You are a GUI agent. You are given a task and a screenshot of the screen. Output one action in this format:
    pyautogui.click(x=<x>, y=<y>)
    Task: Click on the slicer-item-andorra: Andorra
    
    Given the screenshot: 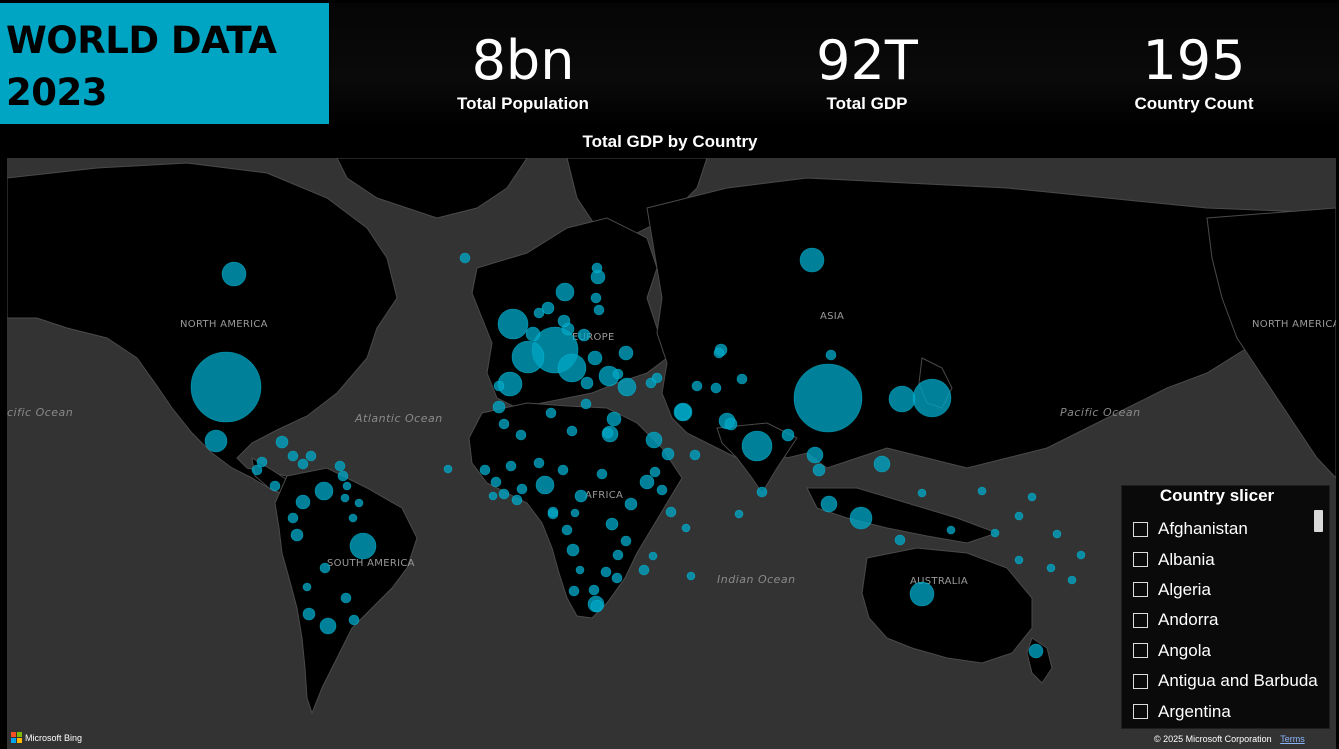 What is the action you would take?
    pyautogui.click(x=1225, y=620)
    